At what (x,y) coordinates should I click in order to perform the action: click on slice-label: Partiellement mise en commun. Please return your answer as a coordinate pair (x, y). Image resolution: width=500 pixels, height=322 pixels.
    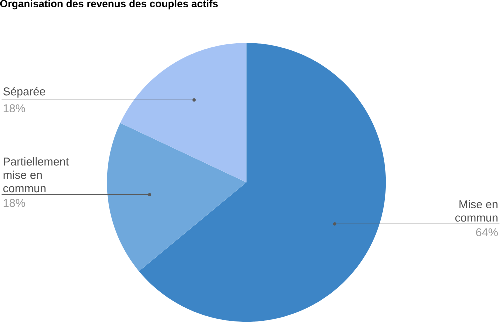
    Looking at the image, I should click on (37, 175).